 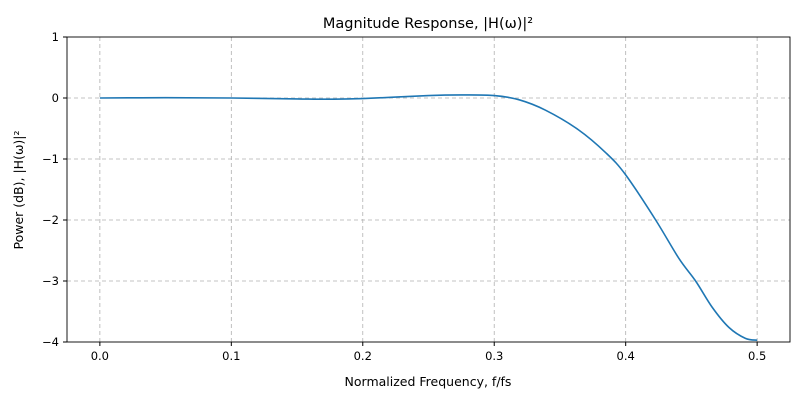 What do you see at coordinates (428, 381) in the screenshot?
I see `x-axis-label: Normalized Frequency, f/fs` at bounding box center [428, 381].